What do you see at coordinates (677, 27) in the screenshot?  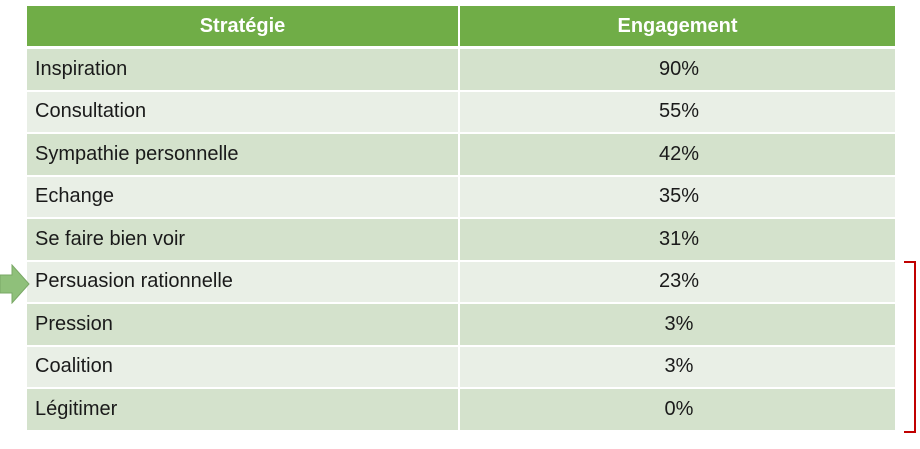 I see `column-header-engagement: Engagement` at bounding box center [677, 27].